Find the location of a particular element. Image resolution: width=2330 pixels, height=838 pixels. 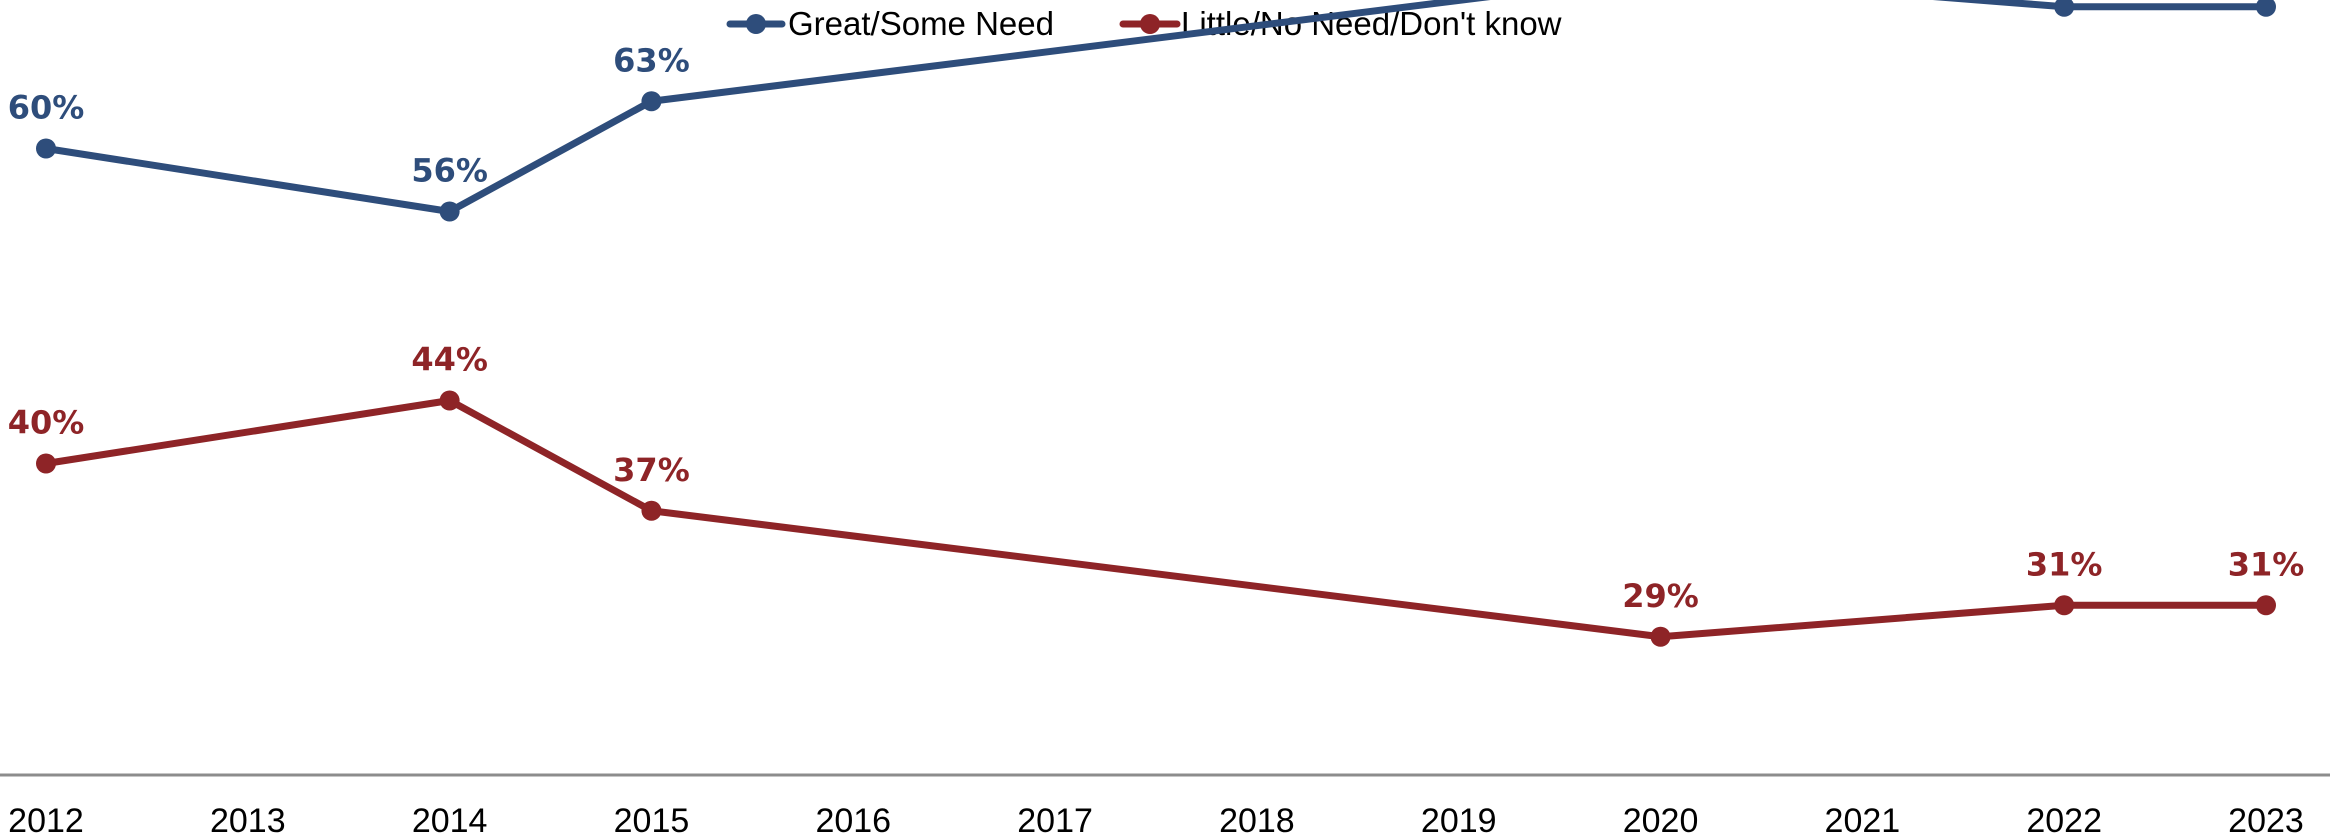

series-1-point-2022 is located at coordinates (2064, 8).